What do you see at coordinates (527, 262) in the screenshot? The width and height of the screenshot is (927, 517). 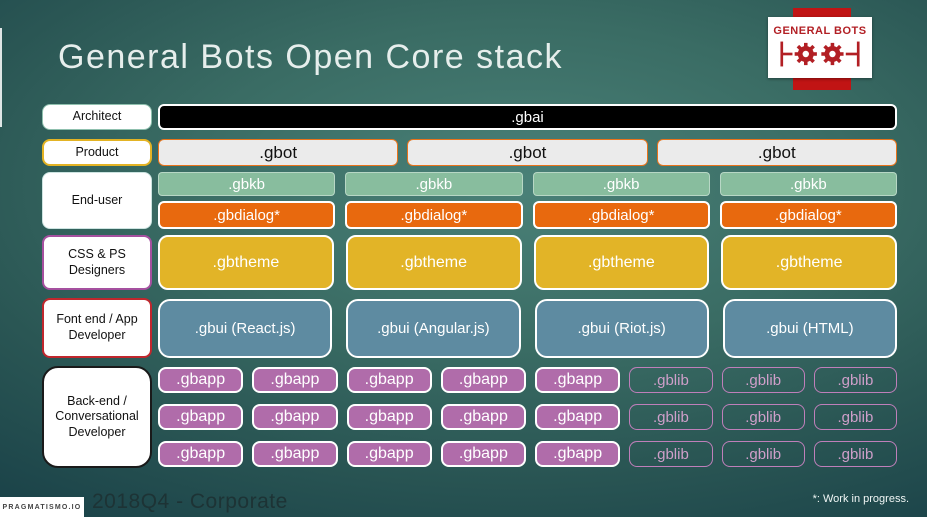 I see `row-gbtheme: .gbtheme .gbtheme .gbtheme .gbtheme` at bounding box center [527, 262].